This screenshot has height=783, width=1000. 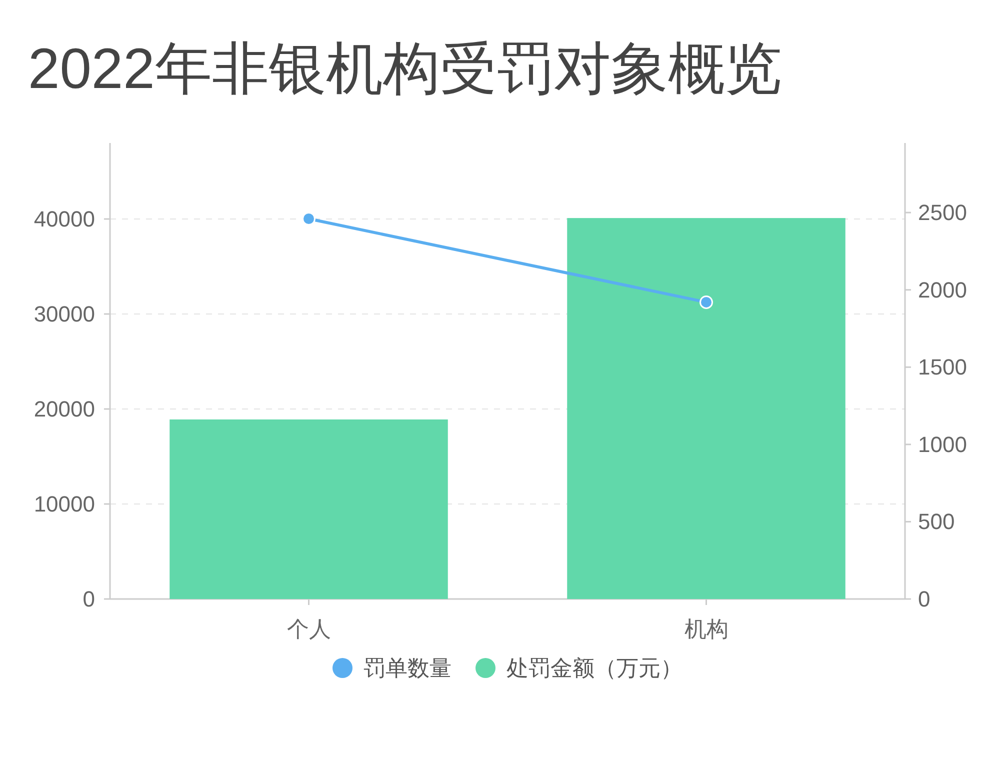 I want to click on legend-label: 处罚金额（万元）, so click(x=594, y=668).